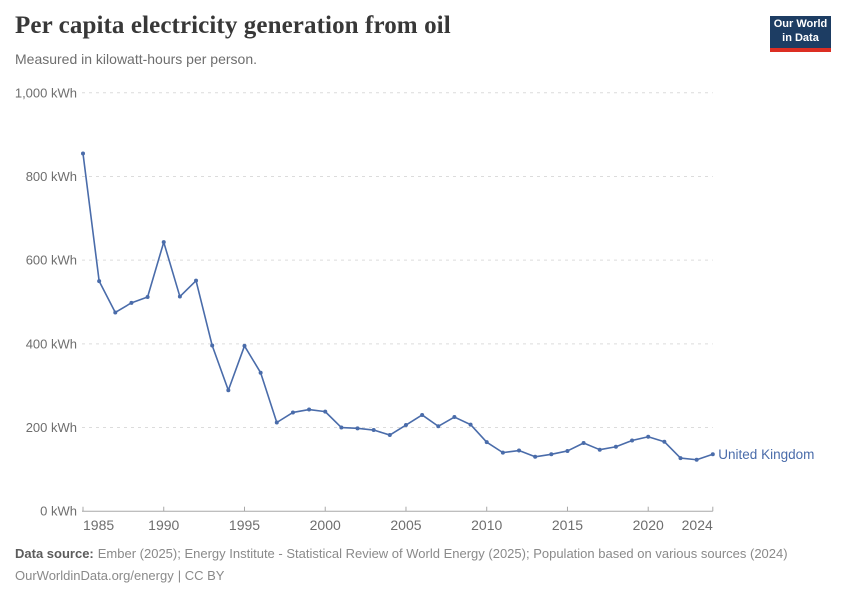 Image resolution: width=850 pixels, height=600 pixels. What do you see at coordinates (244, 525) in the screenshot?
I see `x-tick-label: 1995` at bounding box center [244, 525].